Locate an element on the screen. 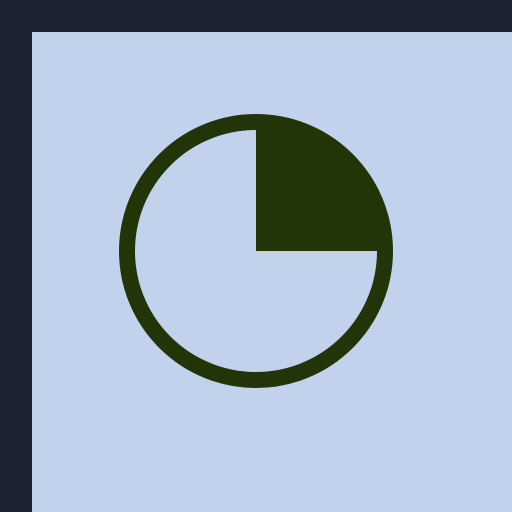 This screenshot has height=512, width=512. top-bar is located at coordinates (256, 16).